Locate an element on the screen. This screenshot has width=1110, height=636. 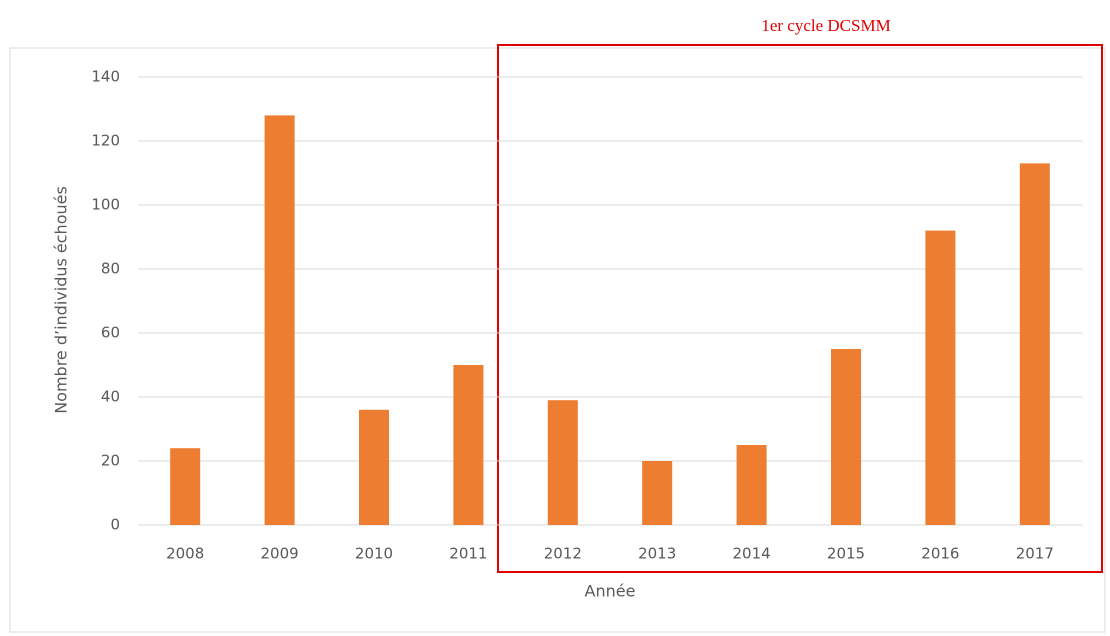
x-tick-label: 2013 is located at coordinates (657, 554).